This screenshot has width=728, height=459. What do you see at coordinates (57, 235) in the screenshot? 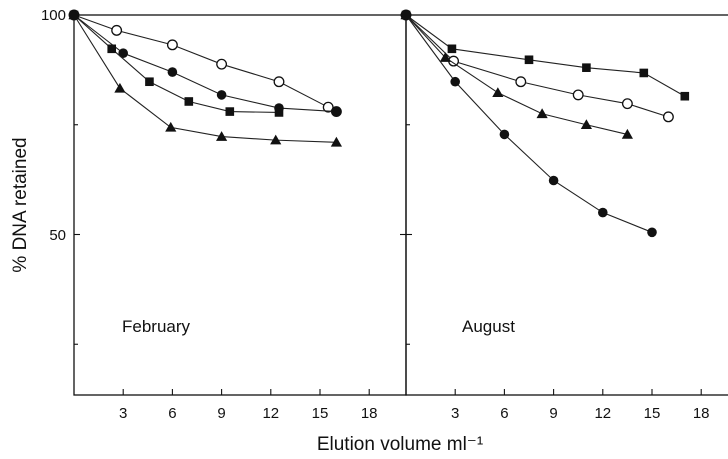
I see `y-tick-label-50: 50` at bounding box center [57, 235].